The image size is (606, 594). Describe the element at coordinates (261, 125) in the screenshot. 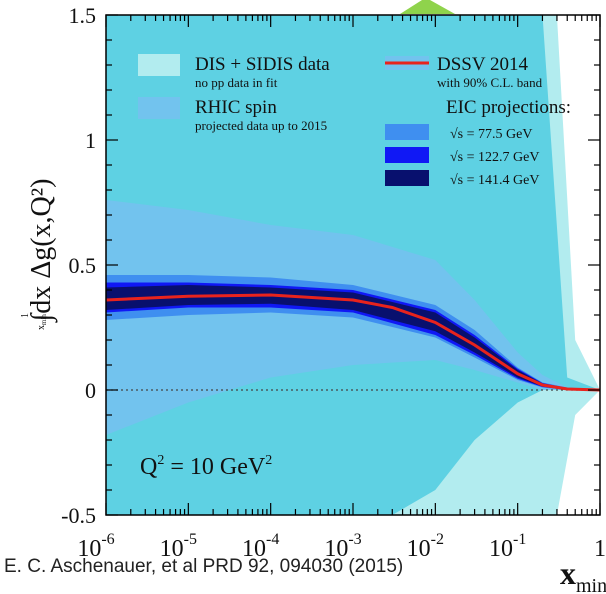

I see `legend-note-rhic: projected data up to 2015` at that location.